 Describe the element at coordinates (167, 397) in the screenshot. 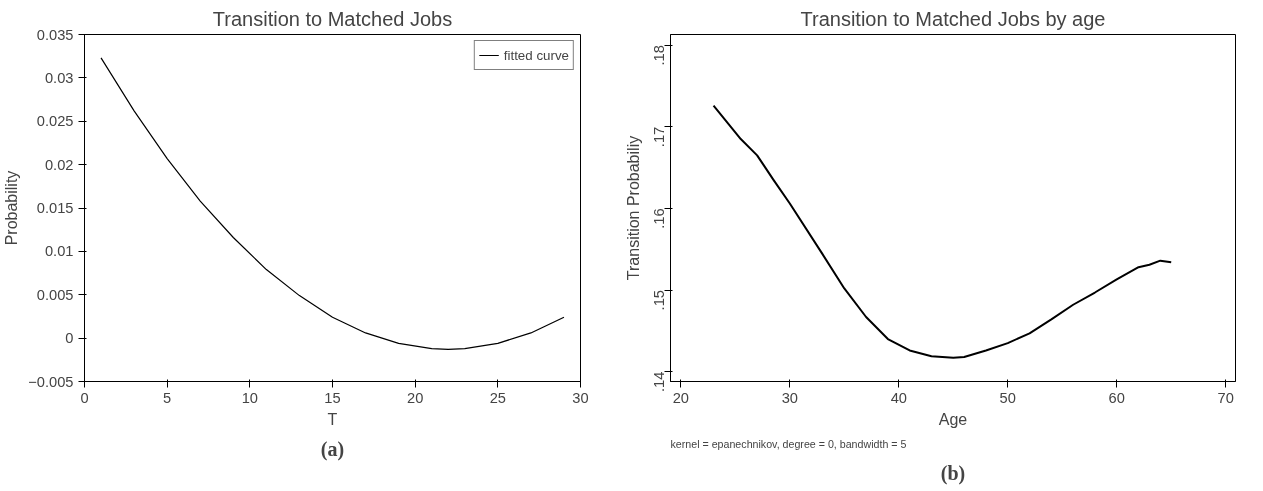

I see `x-tick-label: 5` at that location.